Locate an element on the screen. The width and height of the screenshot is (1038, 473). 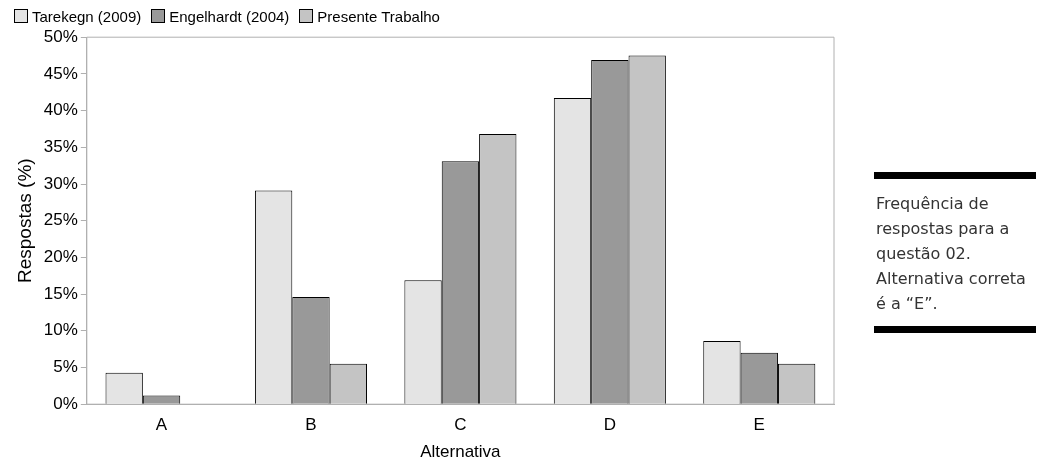
y-tick-label: 5% is located at coordinates (65, 367).